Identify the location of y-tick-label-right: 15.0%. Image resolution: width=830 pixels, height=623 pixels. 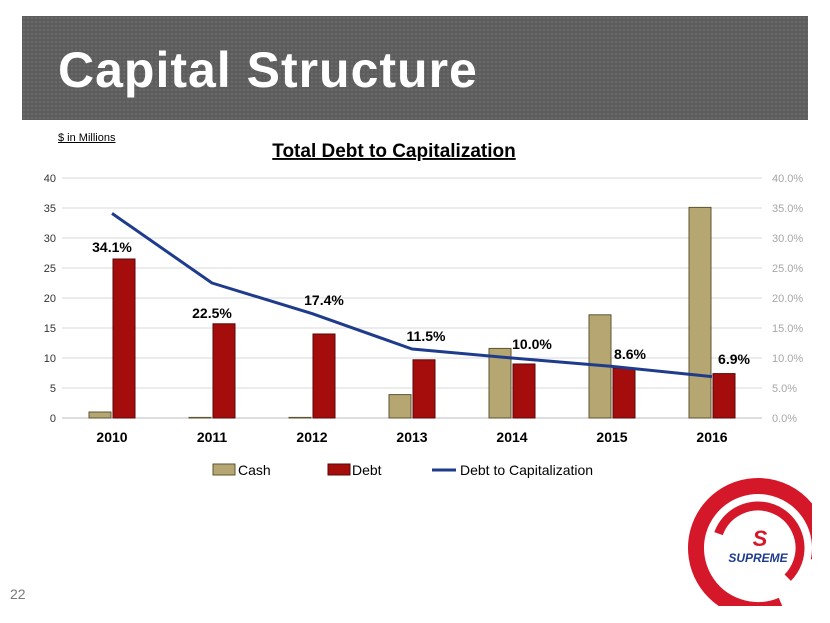
(787, 329).